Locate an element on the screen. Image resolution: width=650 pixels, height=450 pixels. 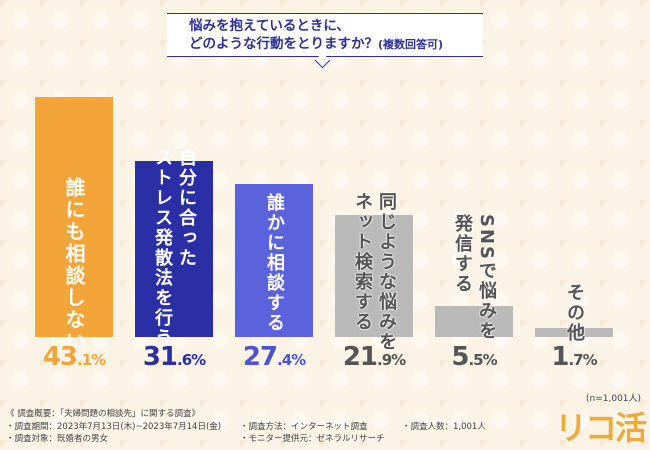
survey-provider: ・モニター提供元：ゼネラルリサーチ is located at coordinates (312, 439).